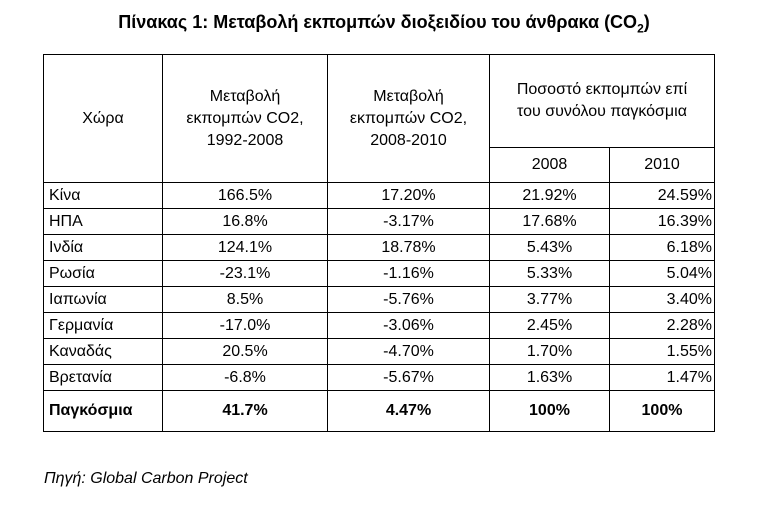  I want to click on share-2010-cell: 1.55%, so click(662, 351).